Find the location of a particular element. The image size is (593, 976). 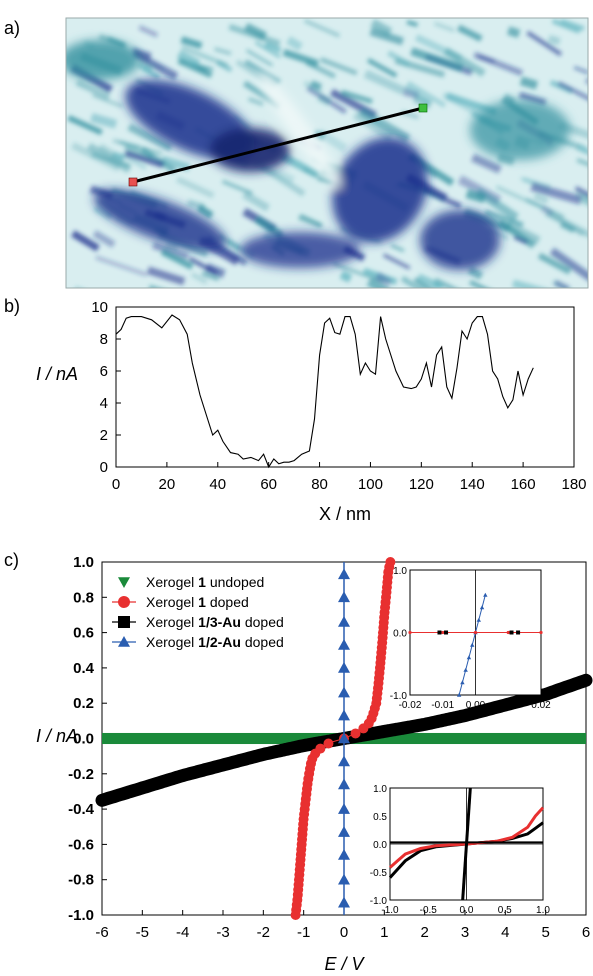

legend-label-bold: 1 is located at coordinates (202, 602).